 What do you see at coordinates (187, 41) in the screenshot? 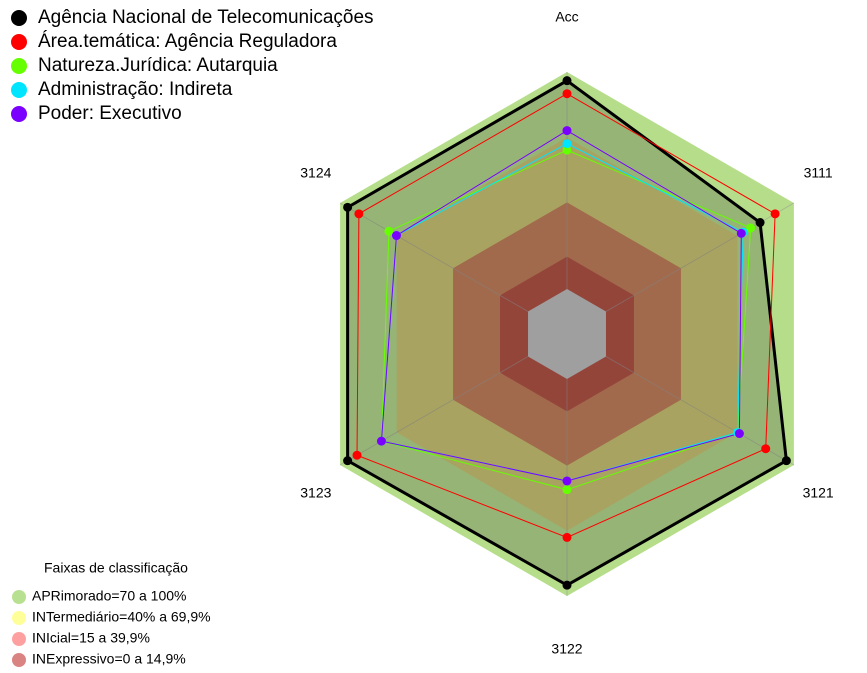
I see `legend-label: Área.temática: Agência Reguladora` at bounding box center [187, 41].